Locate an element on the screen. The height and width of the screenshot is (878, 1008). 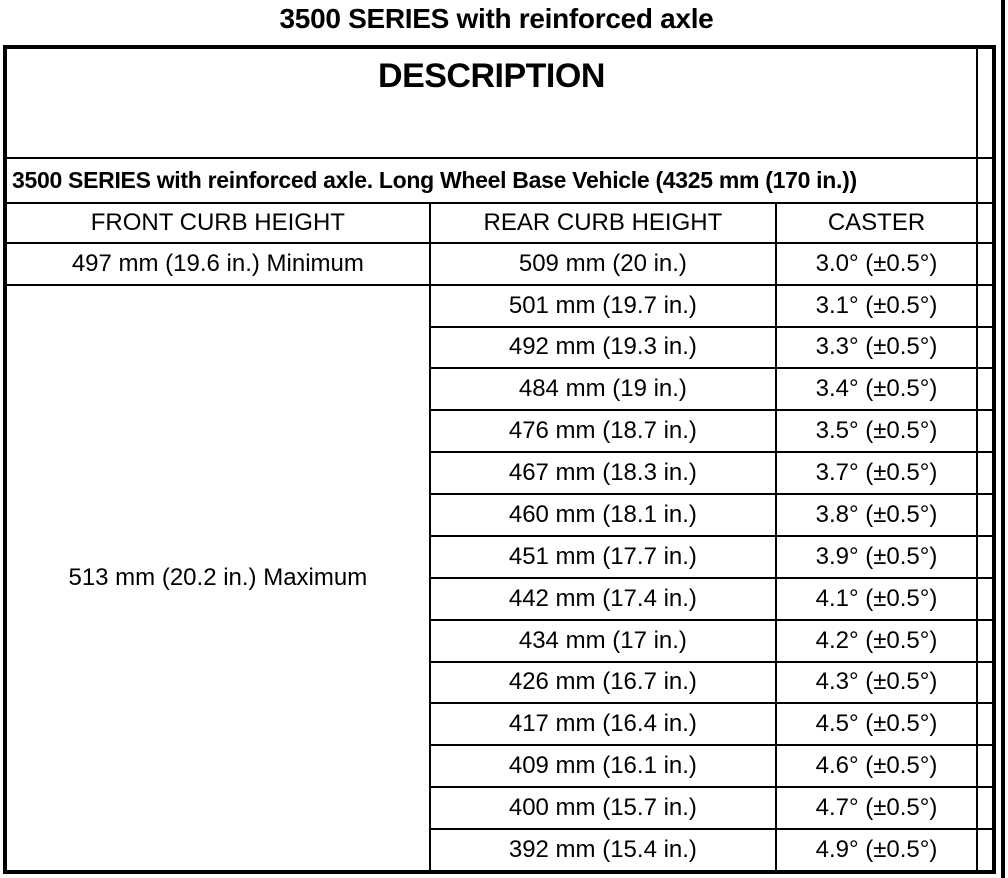
table-row: 426 mm (16.7 in.) 4.3° (±0.5°) is located at coordinates (500, 682).